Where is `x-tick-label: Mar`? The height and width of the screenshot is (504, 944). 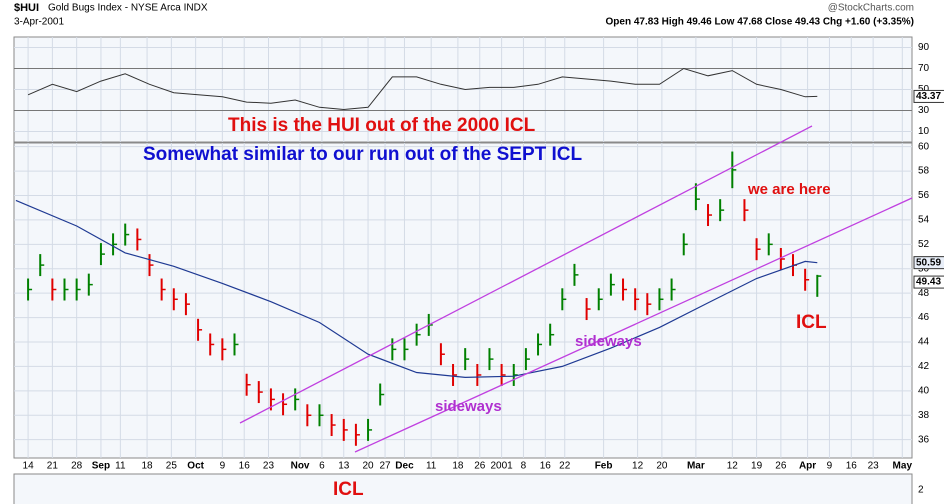 x-tick-label: Mar is located at coordinates (696, 466).